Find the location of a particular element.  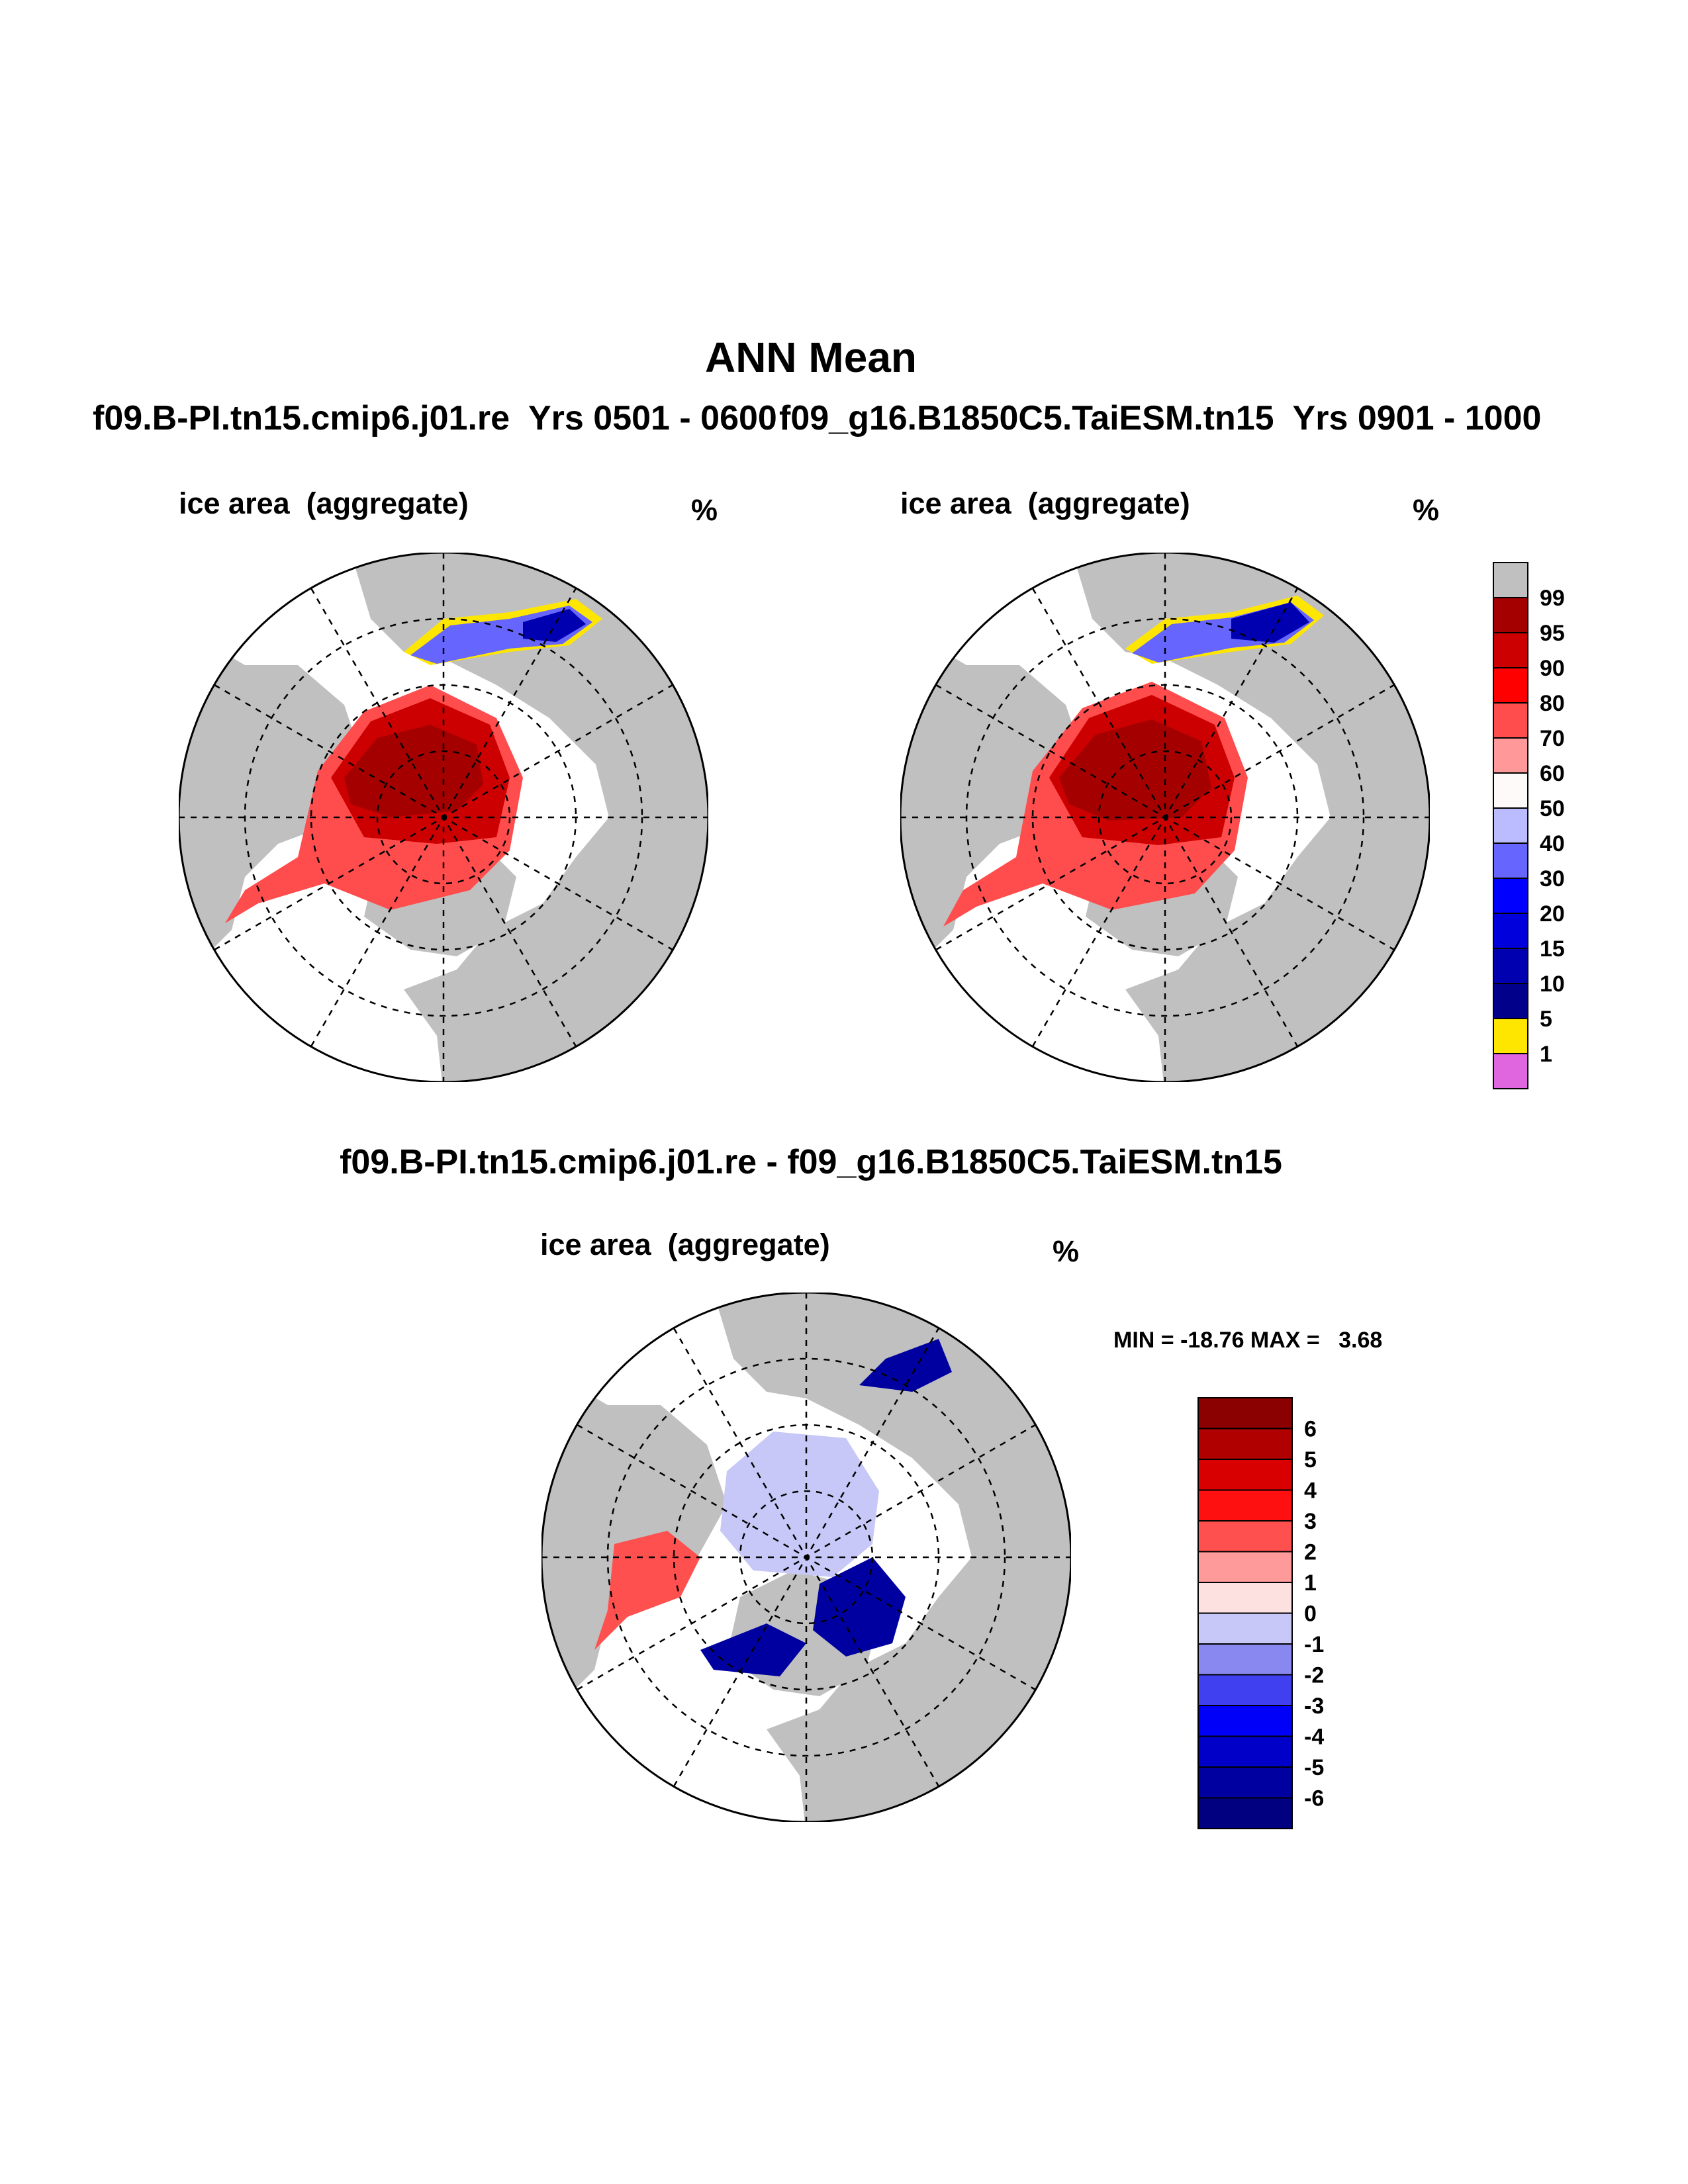

abs-colorbar-label: 5 is located at coordinates (1546, 1020).